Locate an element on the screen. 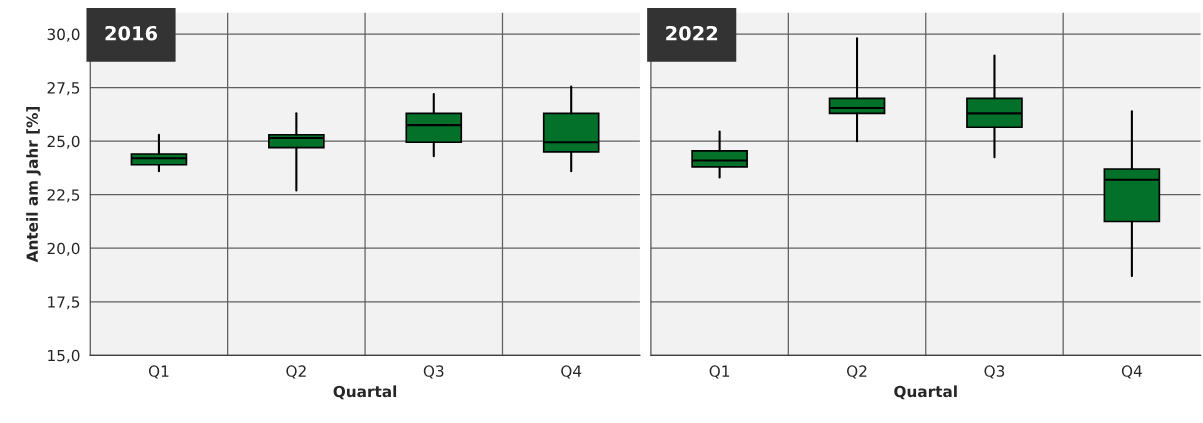 The image size is (1203, 423). y-axis-title: Anteil am Jahr [%] is located at coordinates (33, 184).